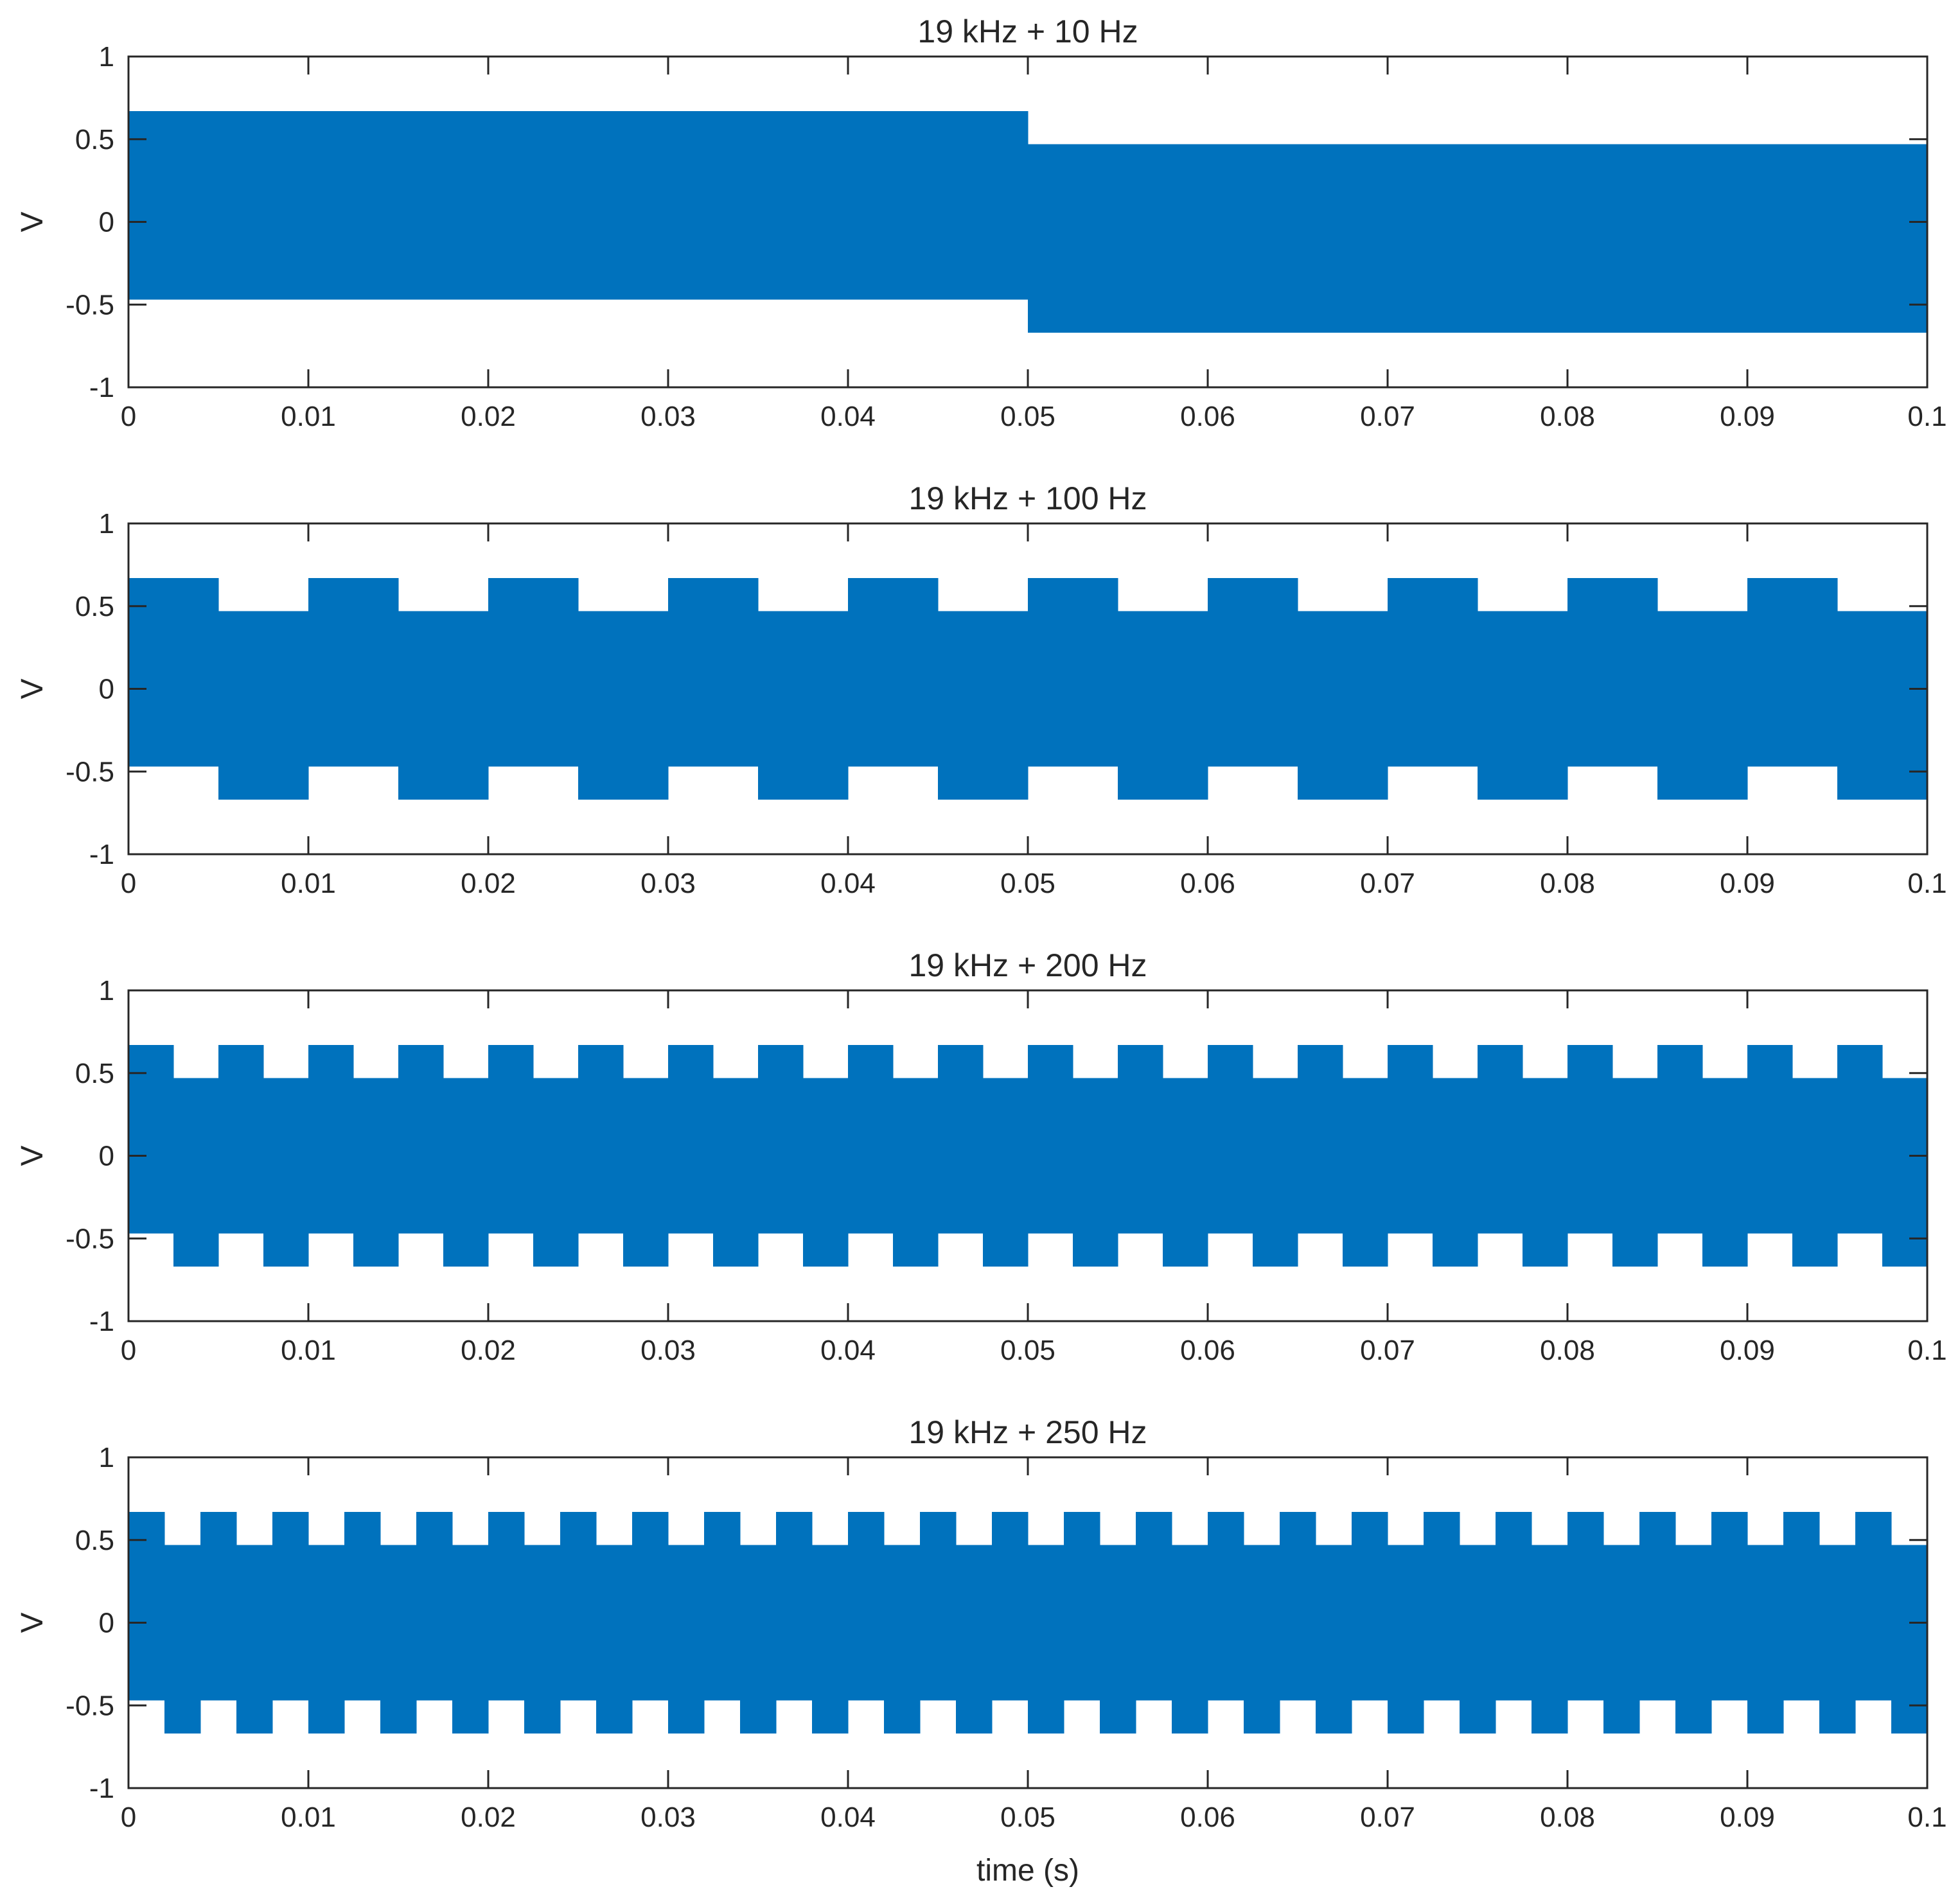 This screenshot has width=1960, height=1896. What do you see at coordinates (1747, 1818) in the screenshot?
I see `x-tick-label: 0.09` at bounding box center [1747, 1818].